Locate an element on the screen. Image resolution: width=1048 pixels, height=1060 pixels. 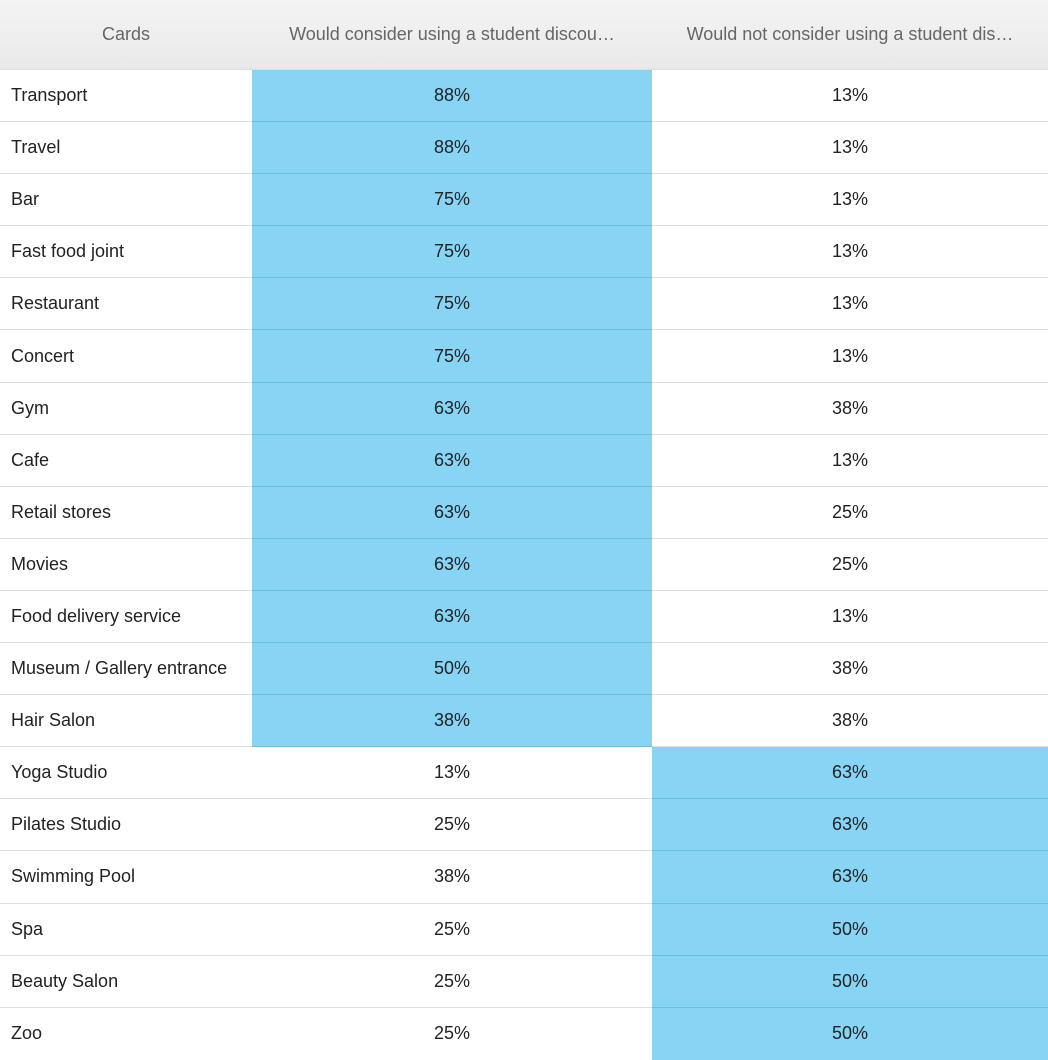
table-row: Transport 88% 13% is located at coordinates (524, 96).